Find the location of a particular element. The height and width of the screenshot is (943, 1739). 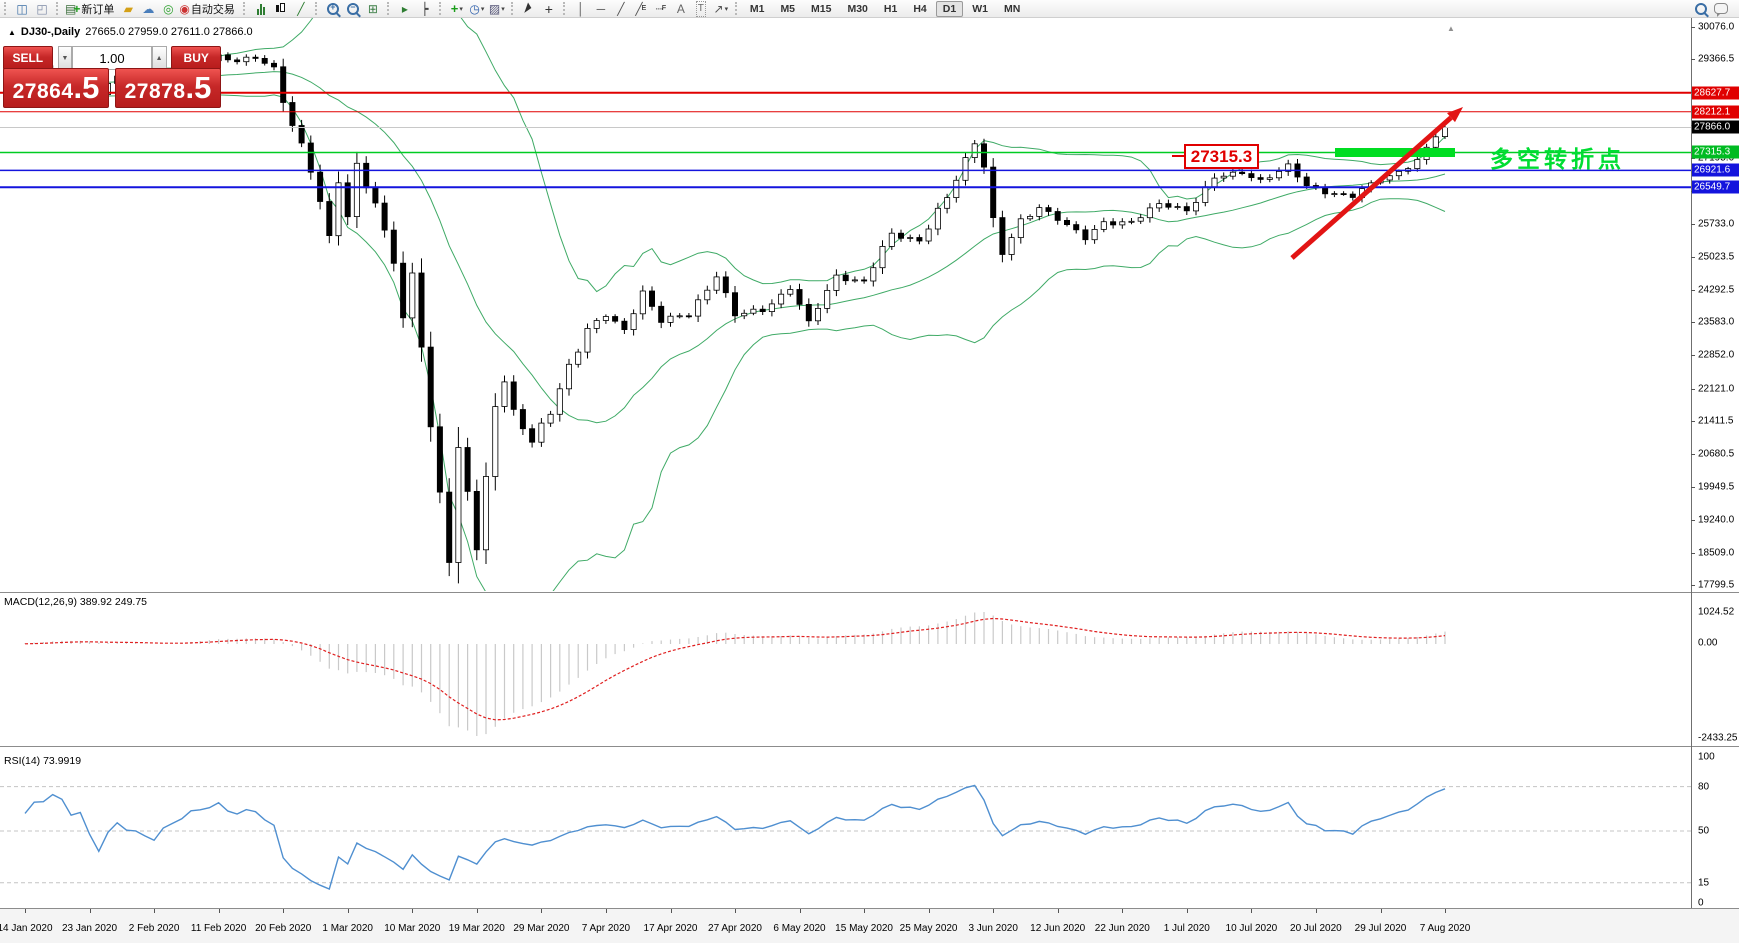

pivot-annotation-text: 多空转折点 is located at coordinates (1557, 159).